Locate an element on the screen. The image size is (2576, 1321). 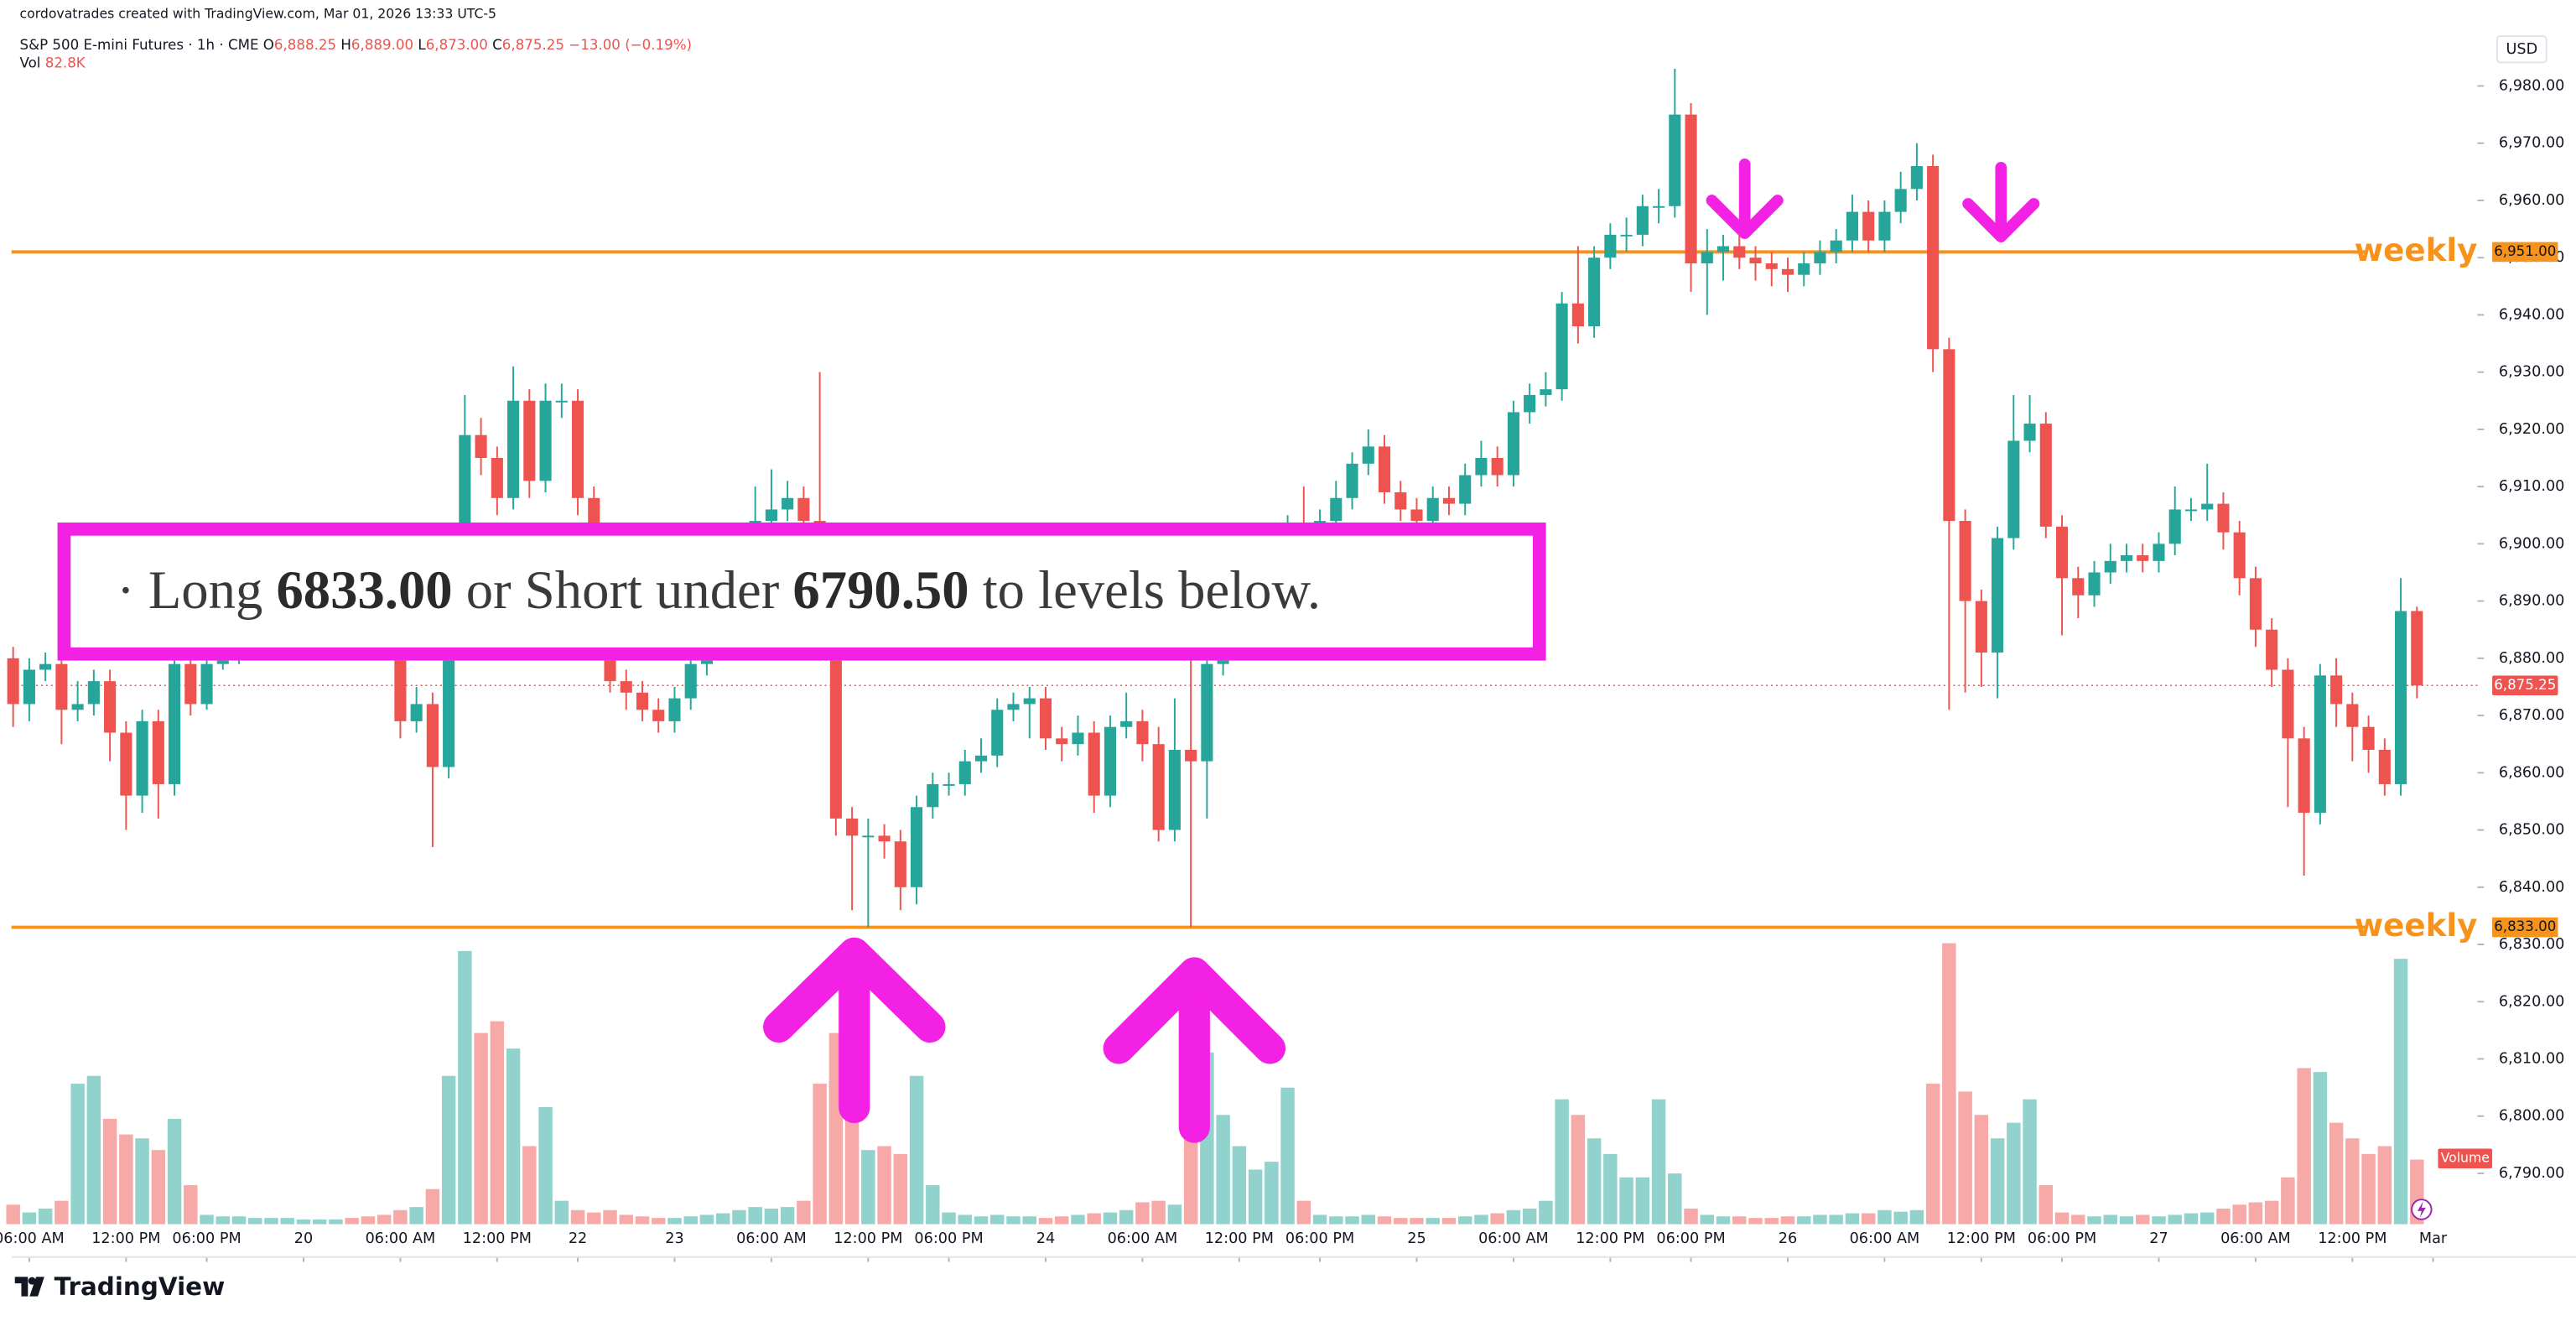
currency-box is located at coordinates (2521, 49).